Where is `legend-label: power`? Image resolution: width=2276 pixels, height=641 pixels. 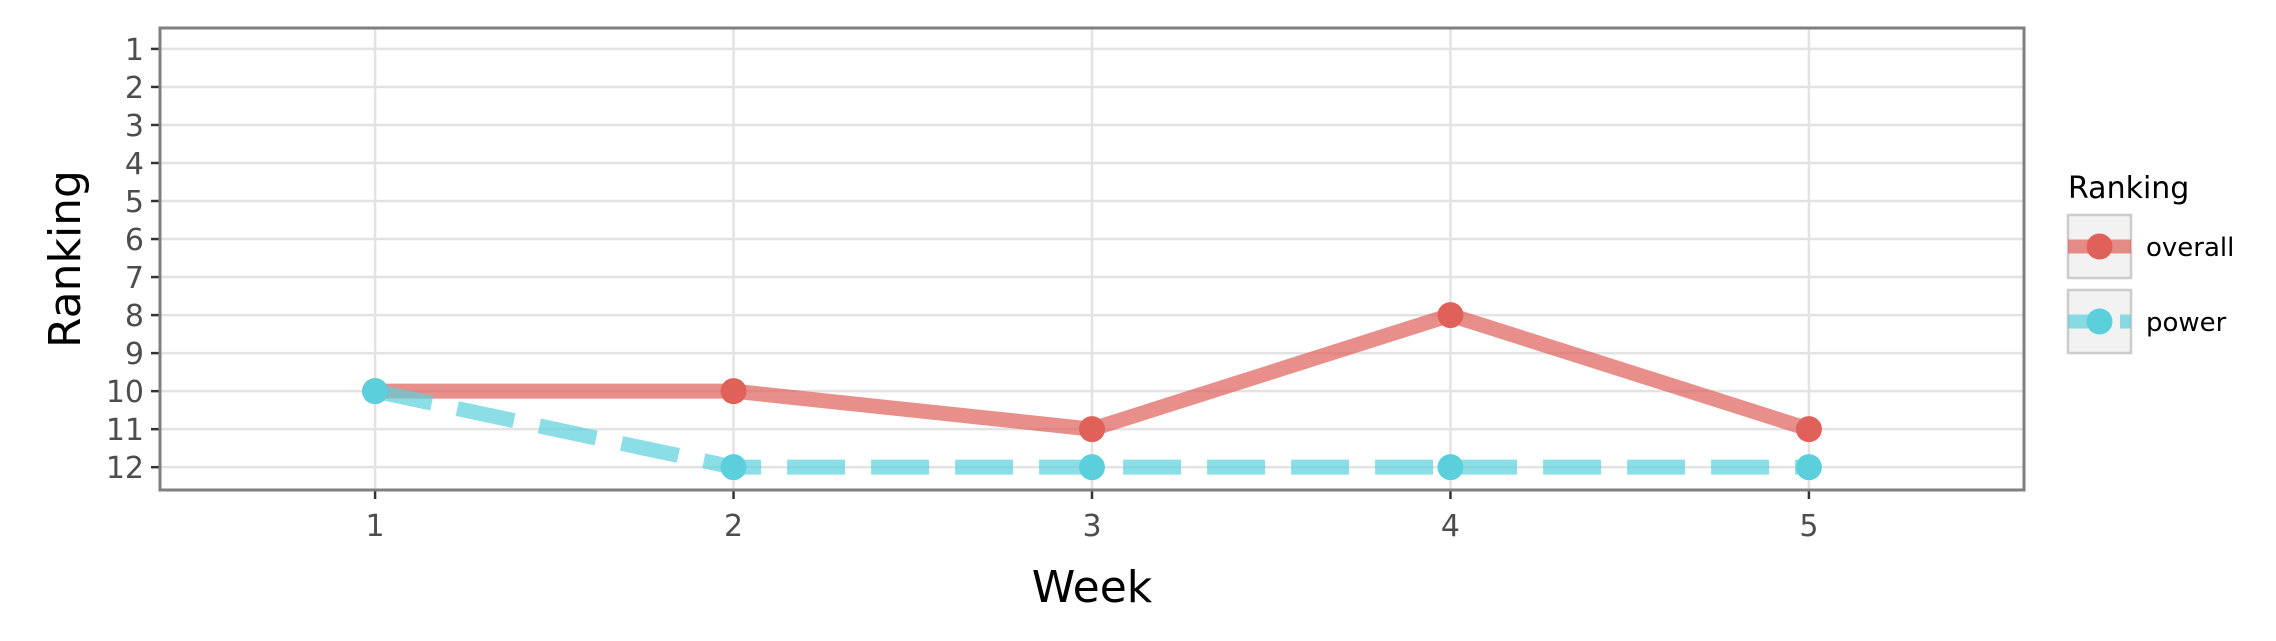
legend-label: power is located at coordinates (2186, 323).